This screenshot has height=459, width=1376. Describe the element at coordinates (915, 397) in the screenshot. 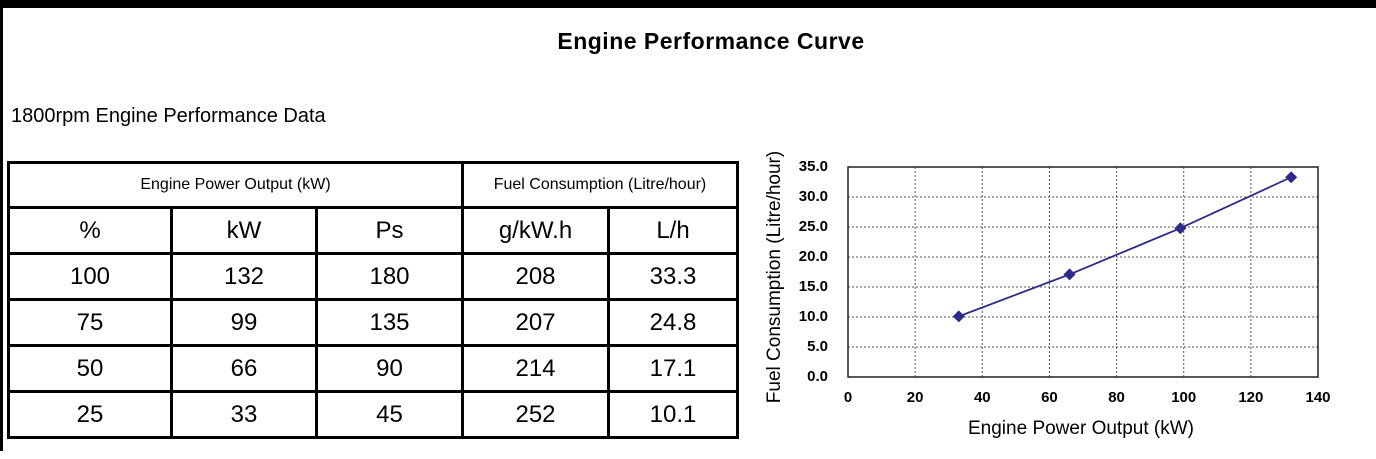

I see `x-tick-label: 20` at that location.